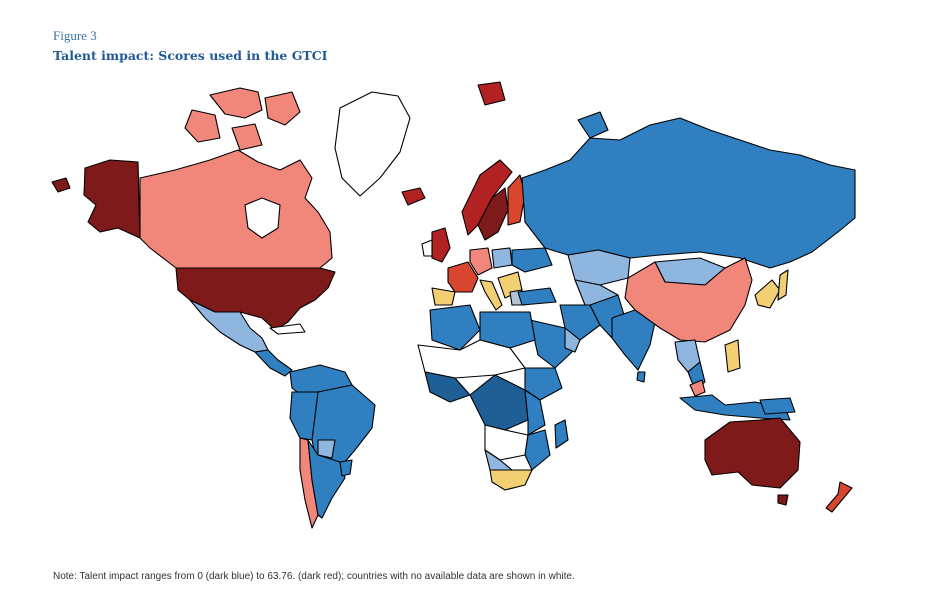  I want to click on region-turkey, so click(537, 296).